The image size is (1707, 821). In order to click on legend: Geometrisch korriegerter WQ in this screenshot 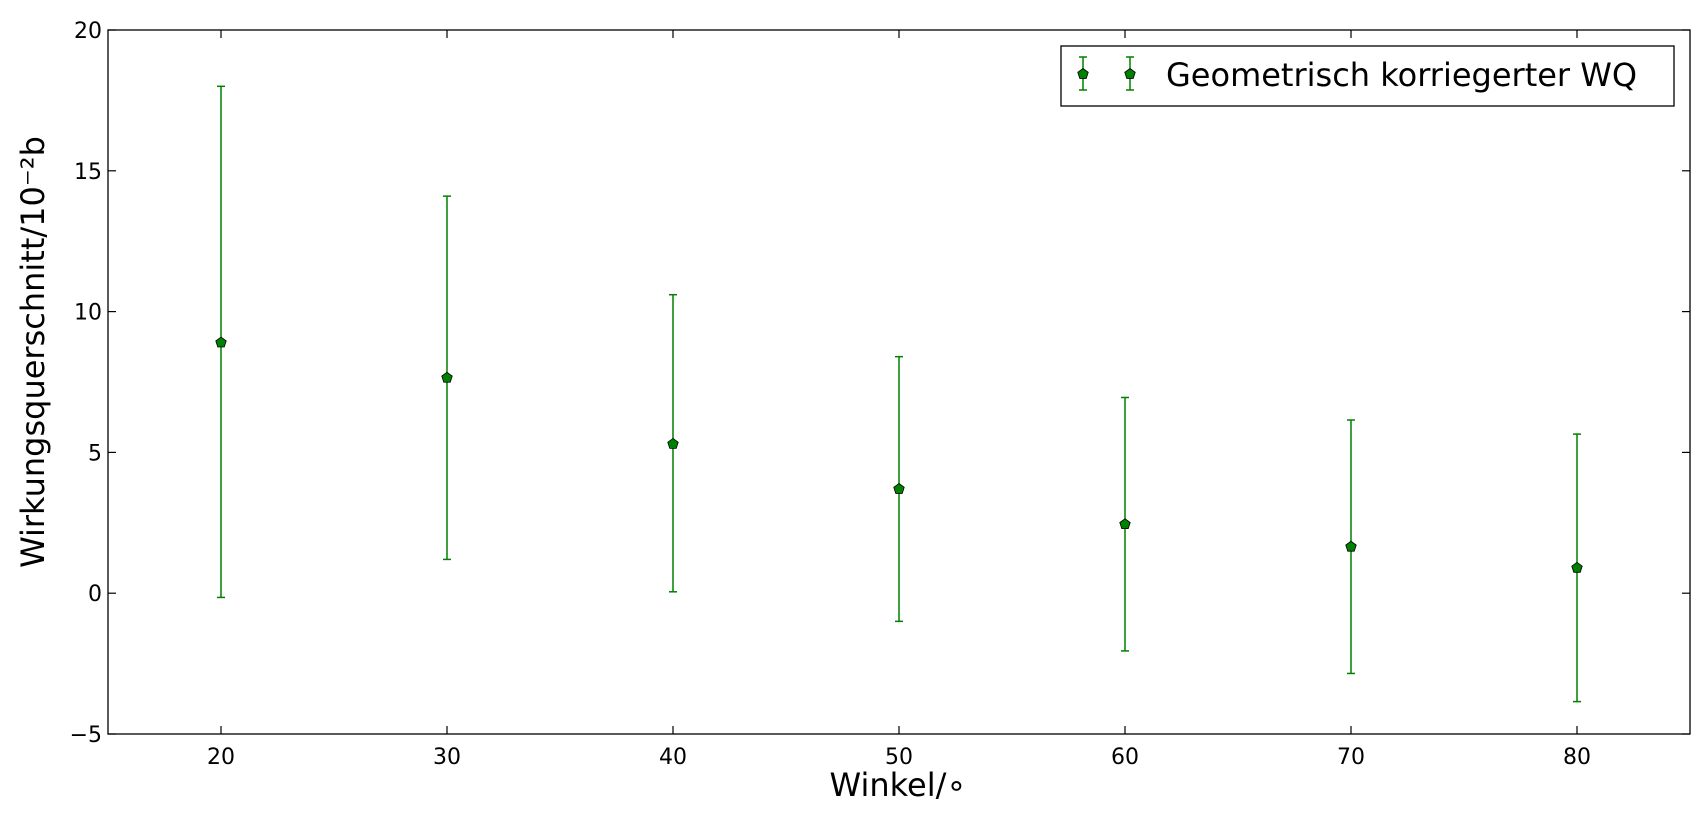, I will do `click(1367, 76)`.